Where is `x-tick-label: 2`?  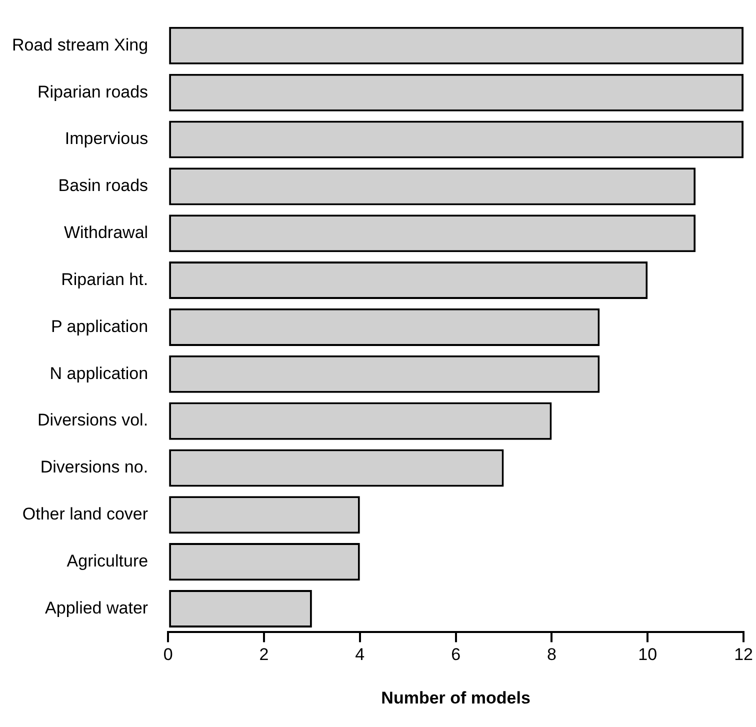
x-tick-label: 2 is located at coordinates (264, 654).